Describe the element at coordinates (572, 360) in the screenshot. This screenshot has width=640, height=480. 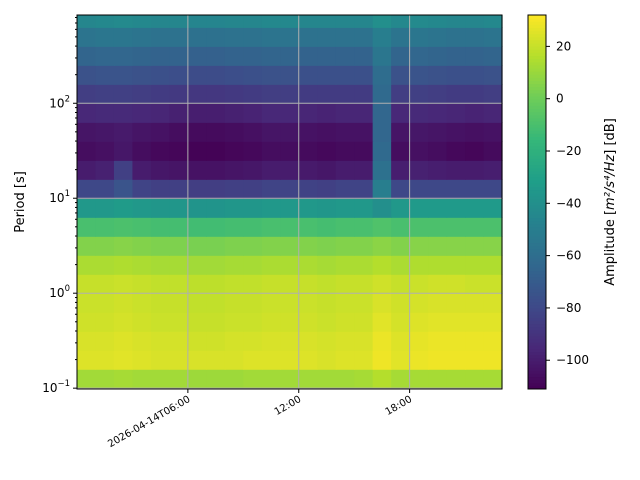
I see `colorbar-tick-label: −100` at that location.